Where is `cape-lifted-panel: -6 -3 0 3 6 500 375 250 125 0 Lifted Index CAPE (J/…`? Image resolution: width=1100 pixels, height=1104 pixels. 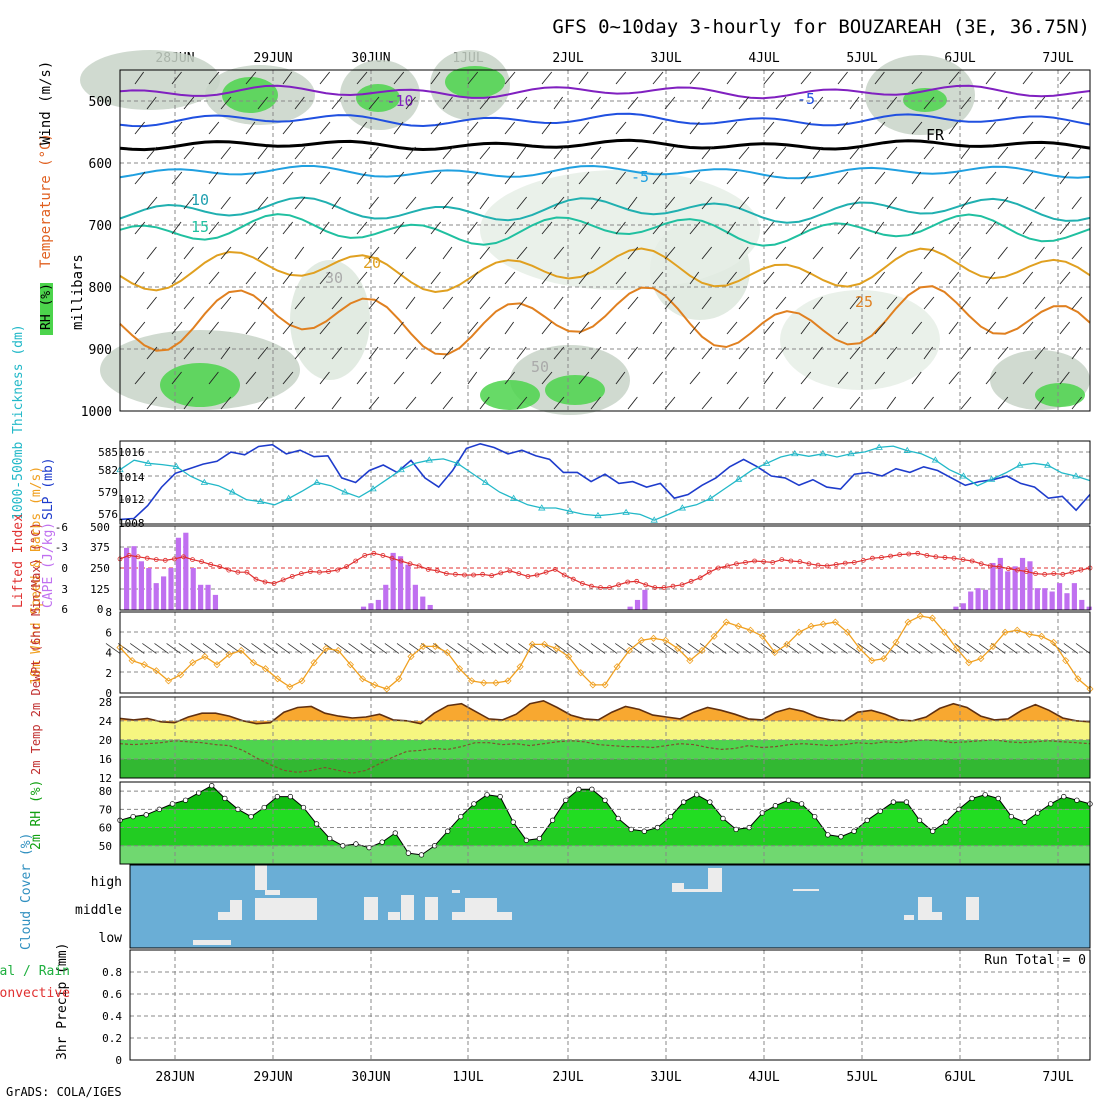 cape-lifted-panel: -6 -3 0 3 6 500 375 250 125 0 Lifted Index CAPE (J/… is located at coordinates (552, 565).